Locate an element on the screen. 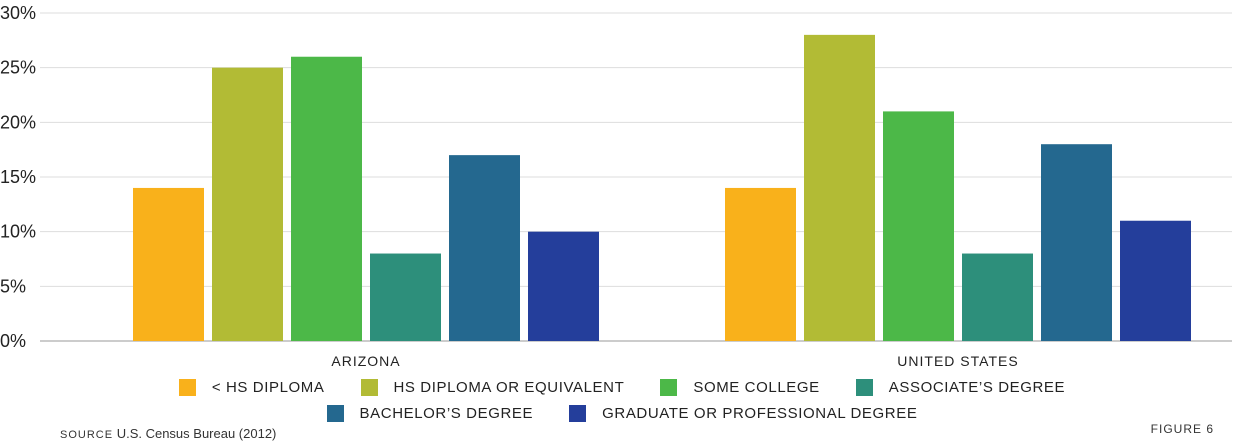 The height and width of the screenshot is (441, 1244). source-text: U.S. Census Bureau (2012) is located at coordinates (196, 433).